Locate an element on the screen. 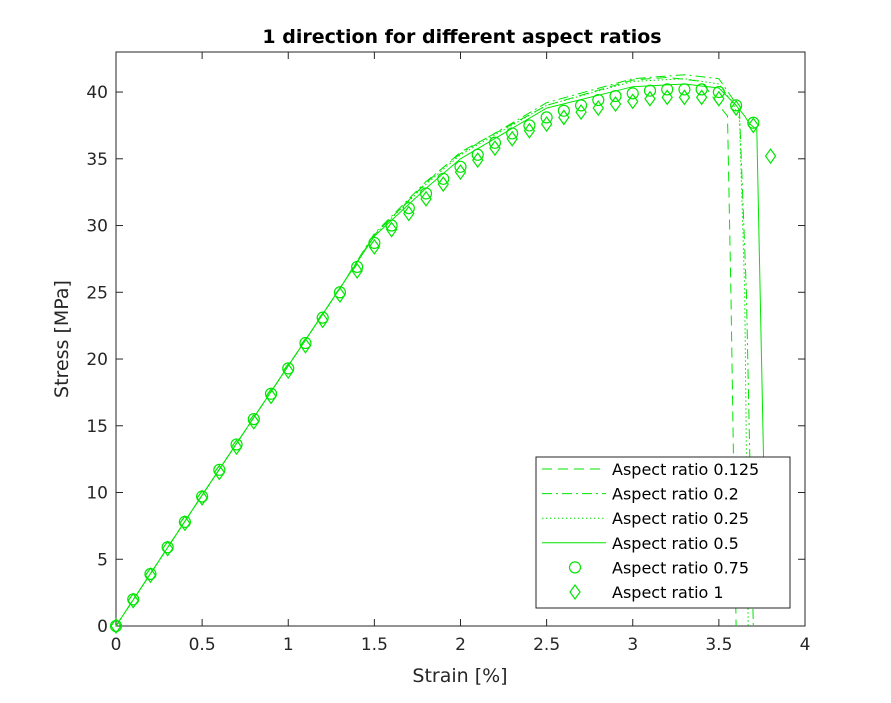 The width and height of the screenshot is (891, 703). y-tick-label: 20 is located at coordinates (97, 360).